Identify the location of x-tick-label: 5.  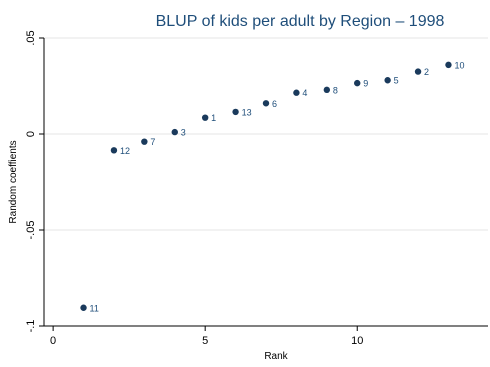
(205, 341).